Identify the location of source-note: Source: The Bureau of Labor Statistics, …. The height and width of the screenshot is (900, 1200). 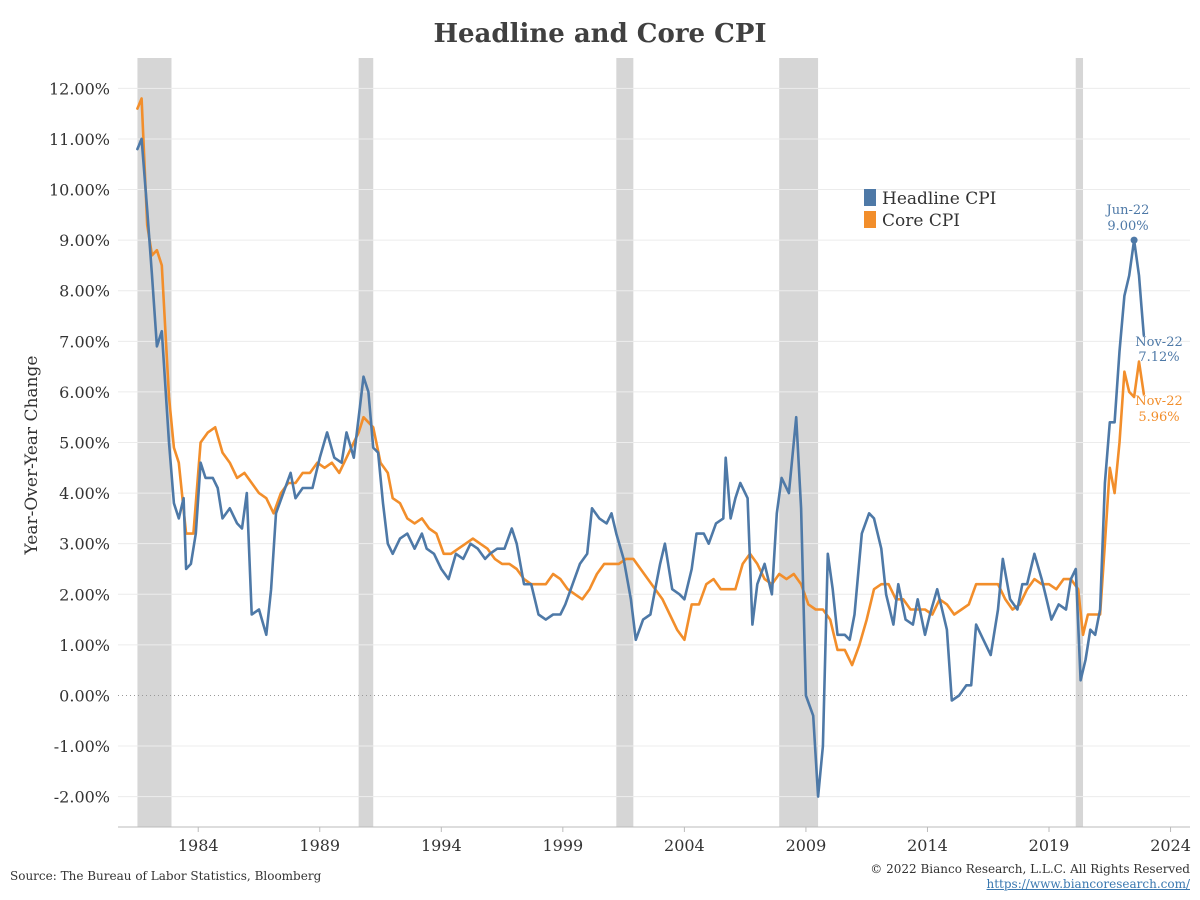
(166, 876).